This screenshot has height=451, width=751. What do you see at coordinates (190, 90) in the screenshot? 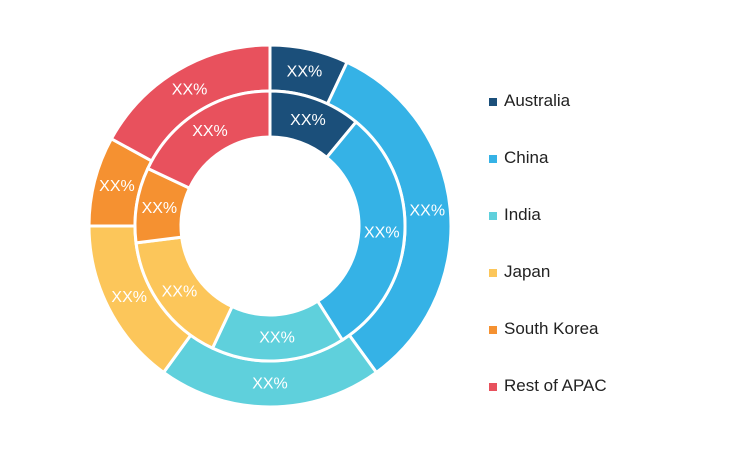
I see `outer-label-rest-of-apac: XX%` at bounding box center [190, 90].